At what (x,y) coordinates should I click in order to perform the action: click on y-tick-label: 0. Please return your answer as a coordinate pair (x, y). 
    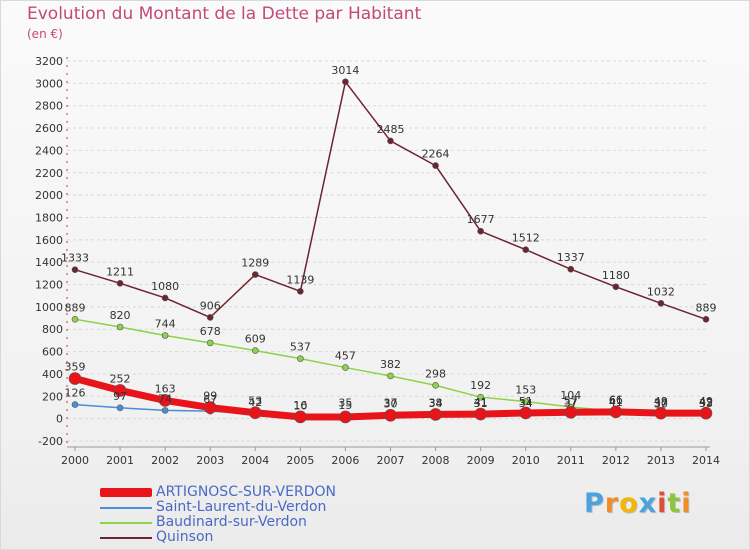
    Looking at the image, I should click on (59, 419).